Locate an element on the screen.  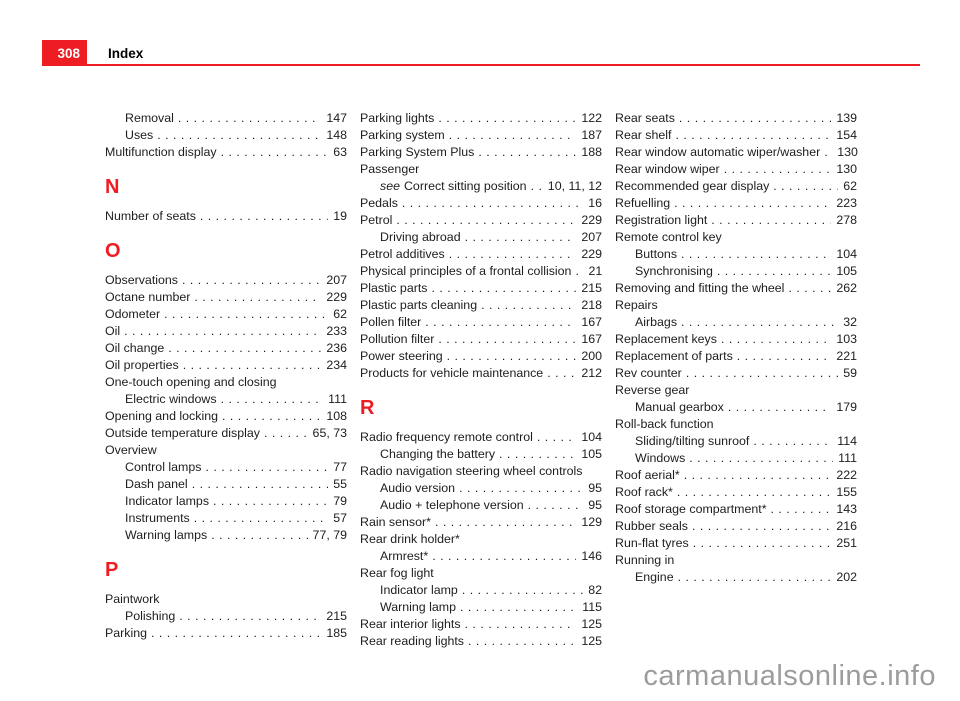
watermark: carmanualsonline.info is located at coordinates (789, 676).